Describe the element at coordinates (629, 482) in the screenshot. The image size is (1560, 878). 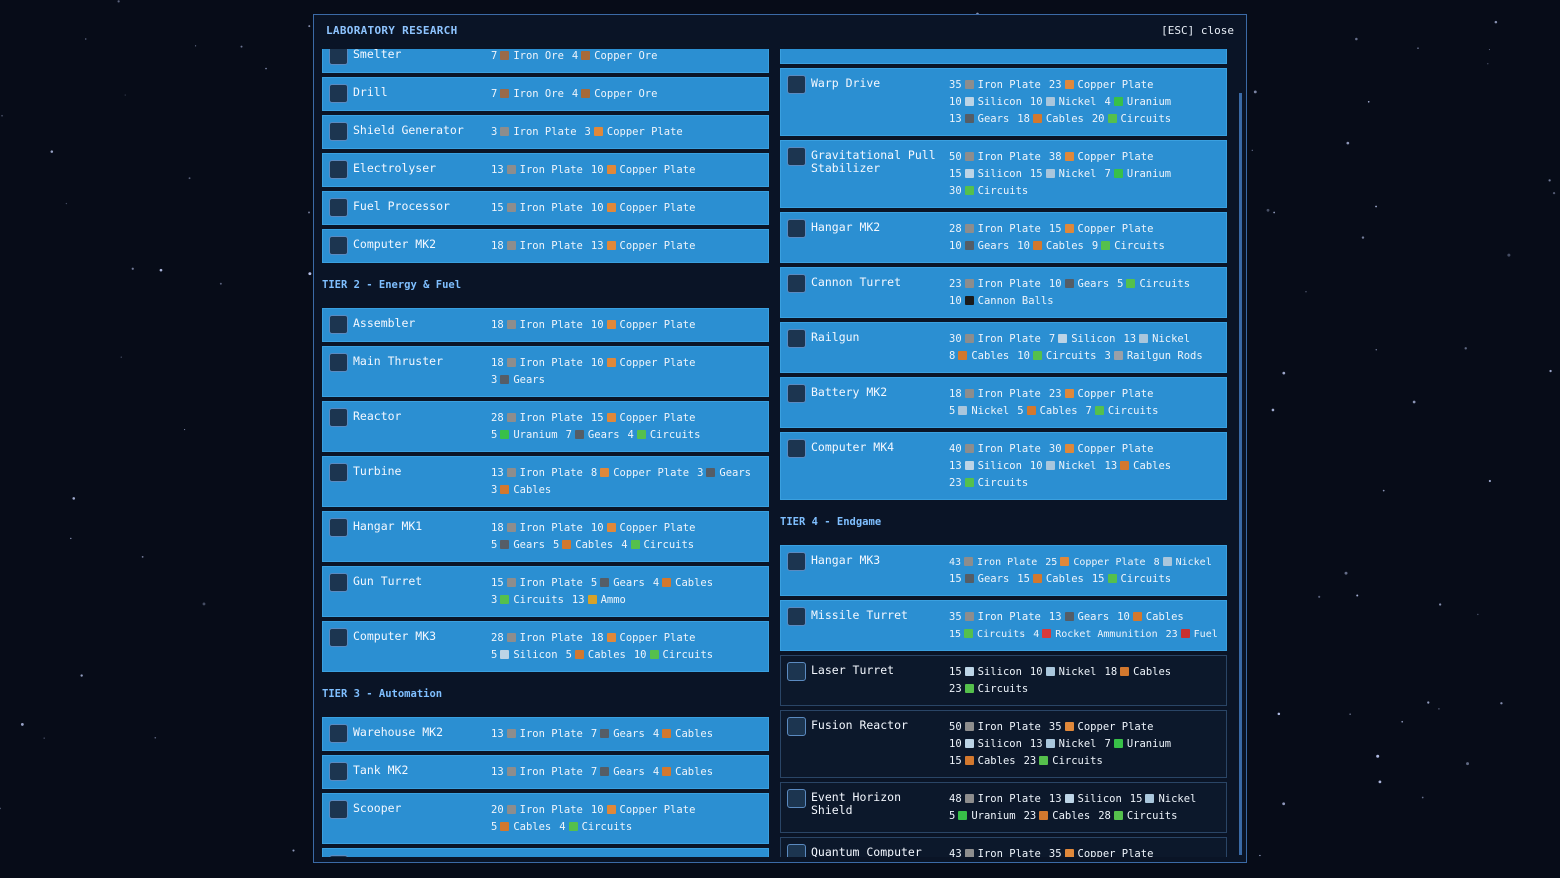
I see `cost-list: 13 Iron Plate 8 Copper Plate 3 Gears 3 Cables` at that location.